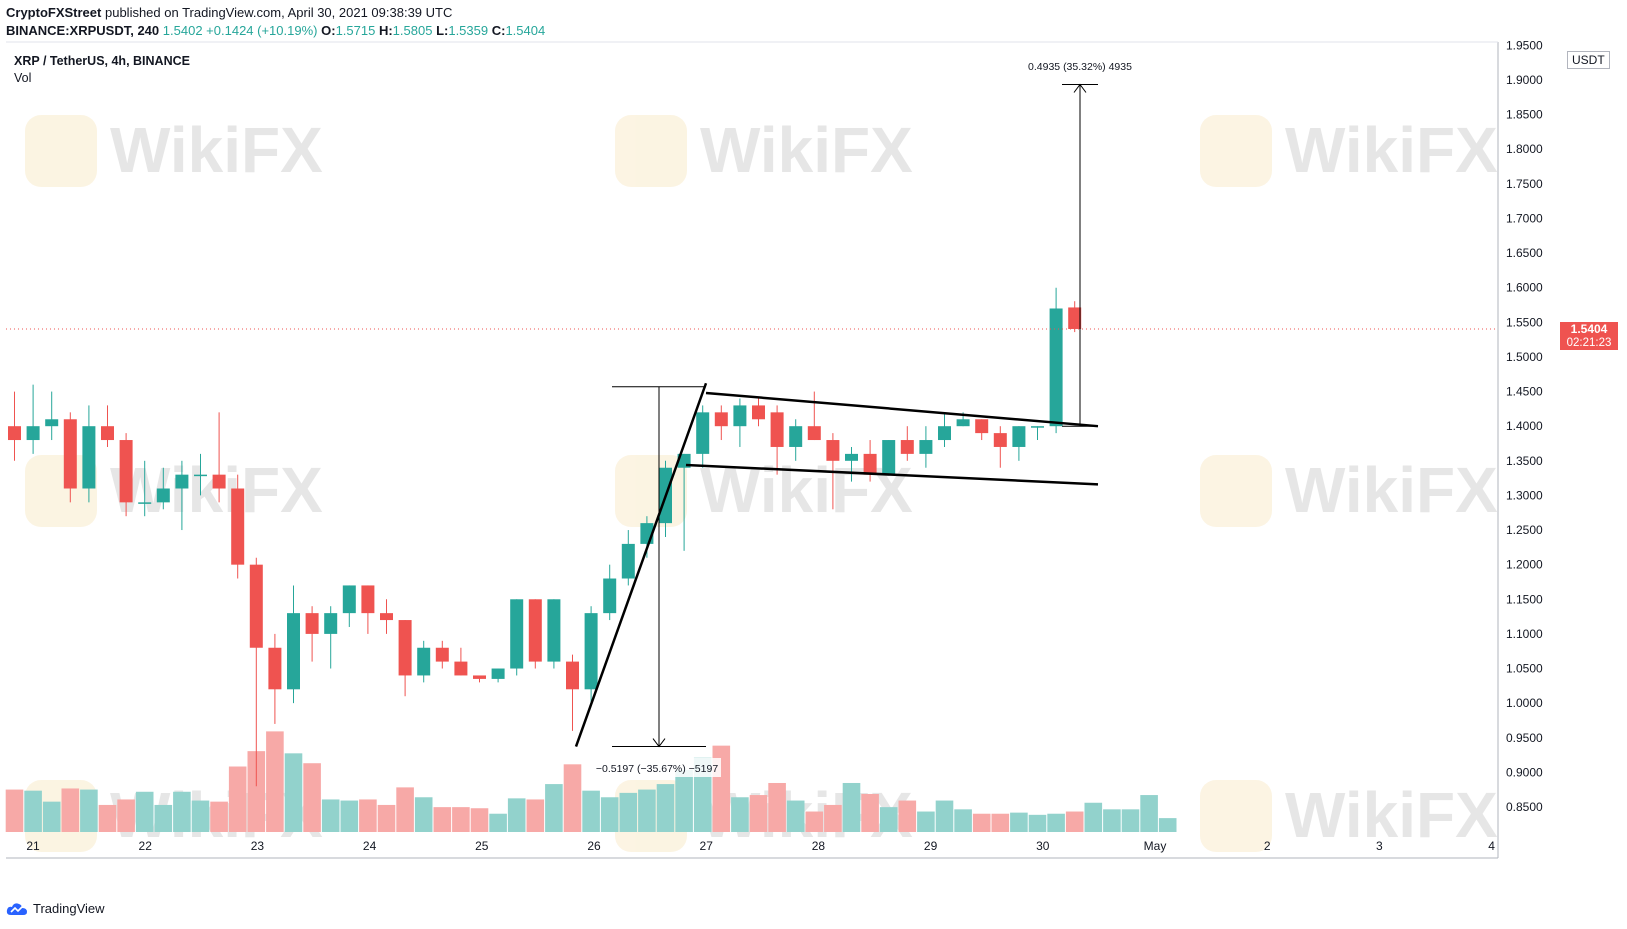 The image size is (1627, 929). Describe the element at coordinates (55, 908) in the screenshot. I see `footer-brand: TradingView` at that location.